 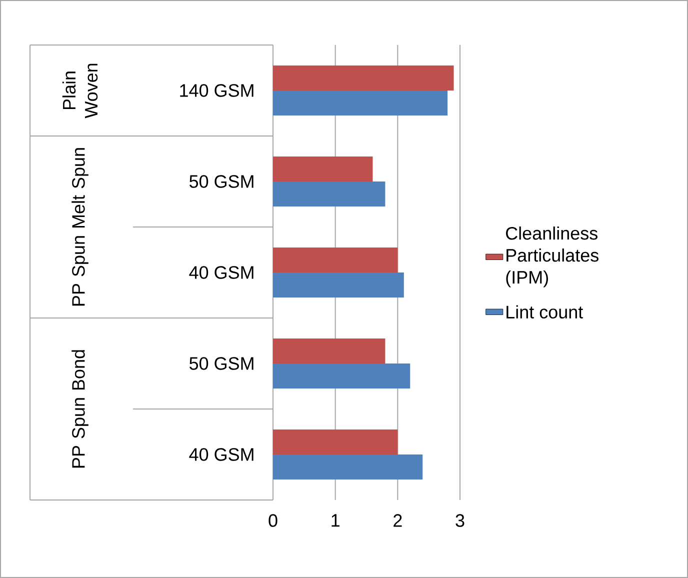 I want to click on text: Plain Woven, so click(x=80, y=91).